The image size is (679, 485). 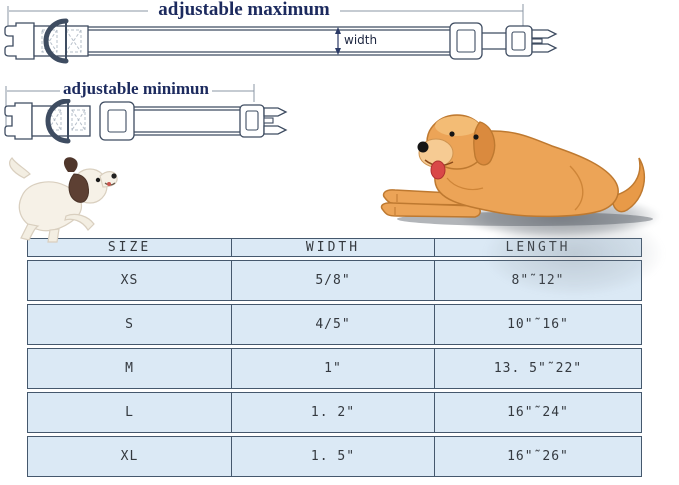 What do you see at coordinates (63, 200) in the screenshot?
I see `puppy-illustration` at bounding box center [63, 200].